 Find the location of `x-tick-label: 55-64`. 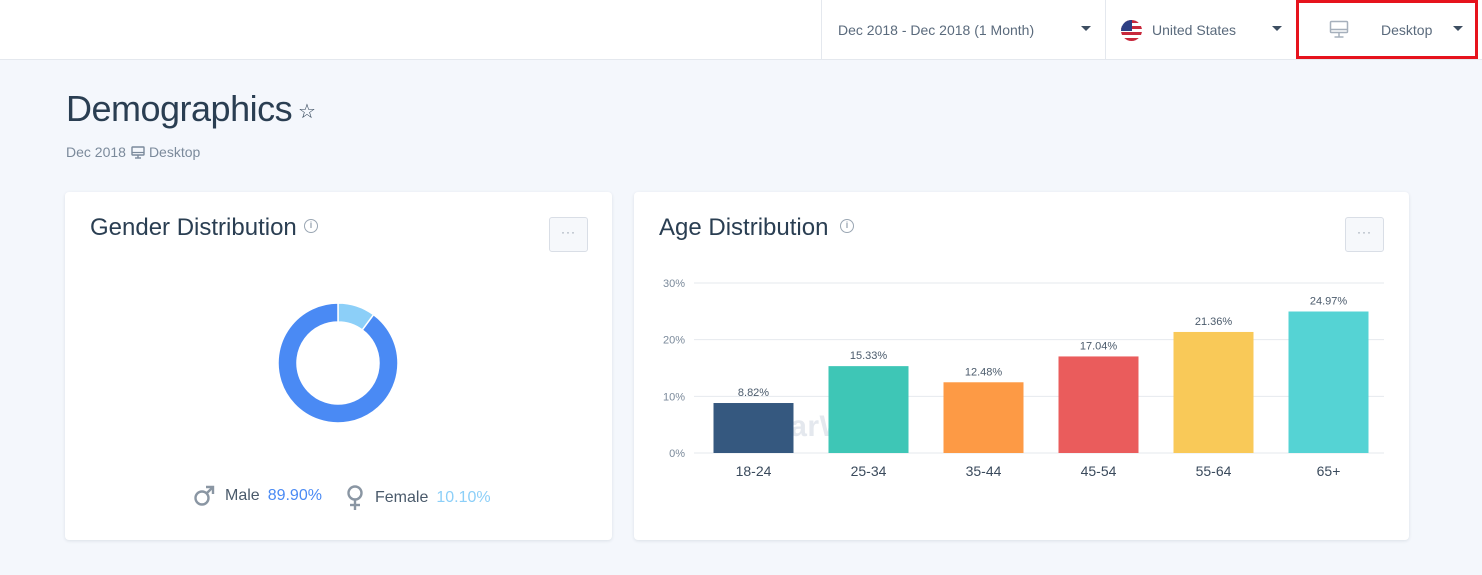

x-tick-label: 55-64 is located at coordinates (1214, 471).